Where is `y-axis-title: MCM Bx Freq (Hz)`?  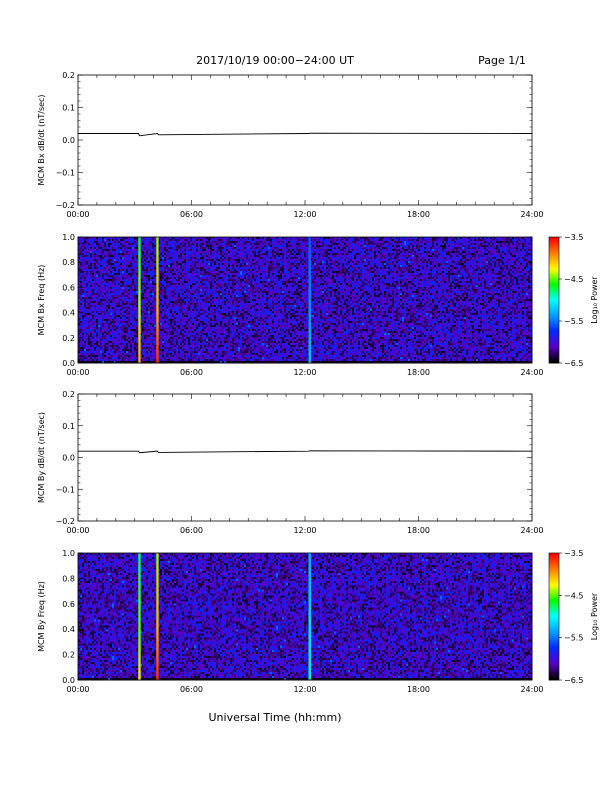 y-axis-title: MCM Bx Freq (Hz) is located at coordinates (41, 300).